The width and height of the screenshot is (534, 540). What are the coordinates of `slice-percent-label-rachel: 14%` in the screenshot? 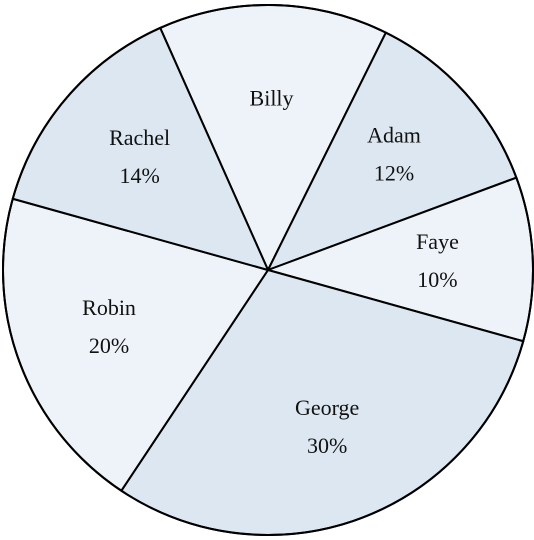 It's located at (139, 175).